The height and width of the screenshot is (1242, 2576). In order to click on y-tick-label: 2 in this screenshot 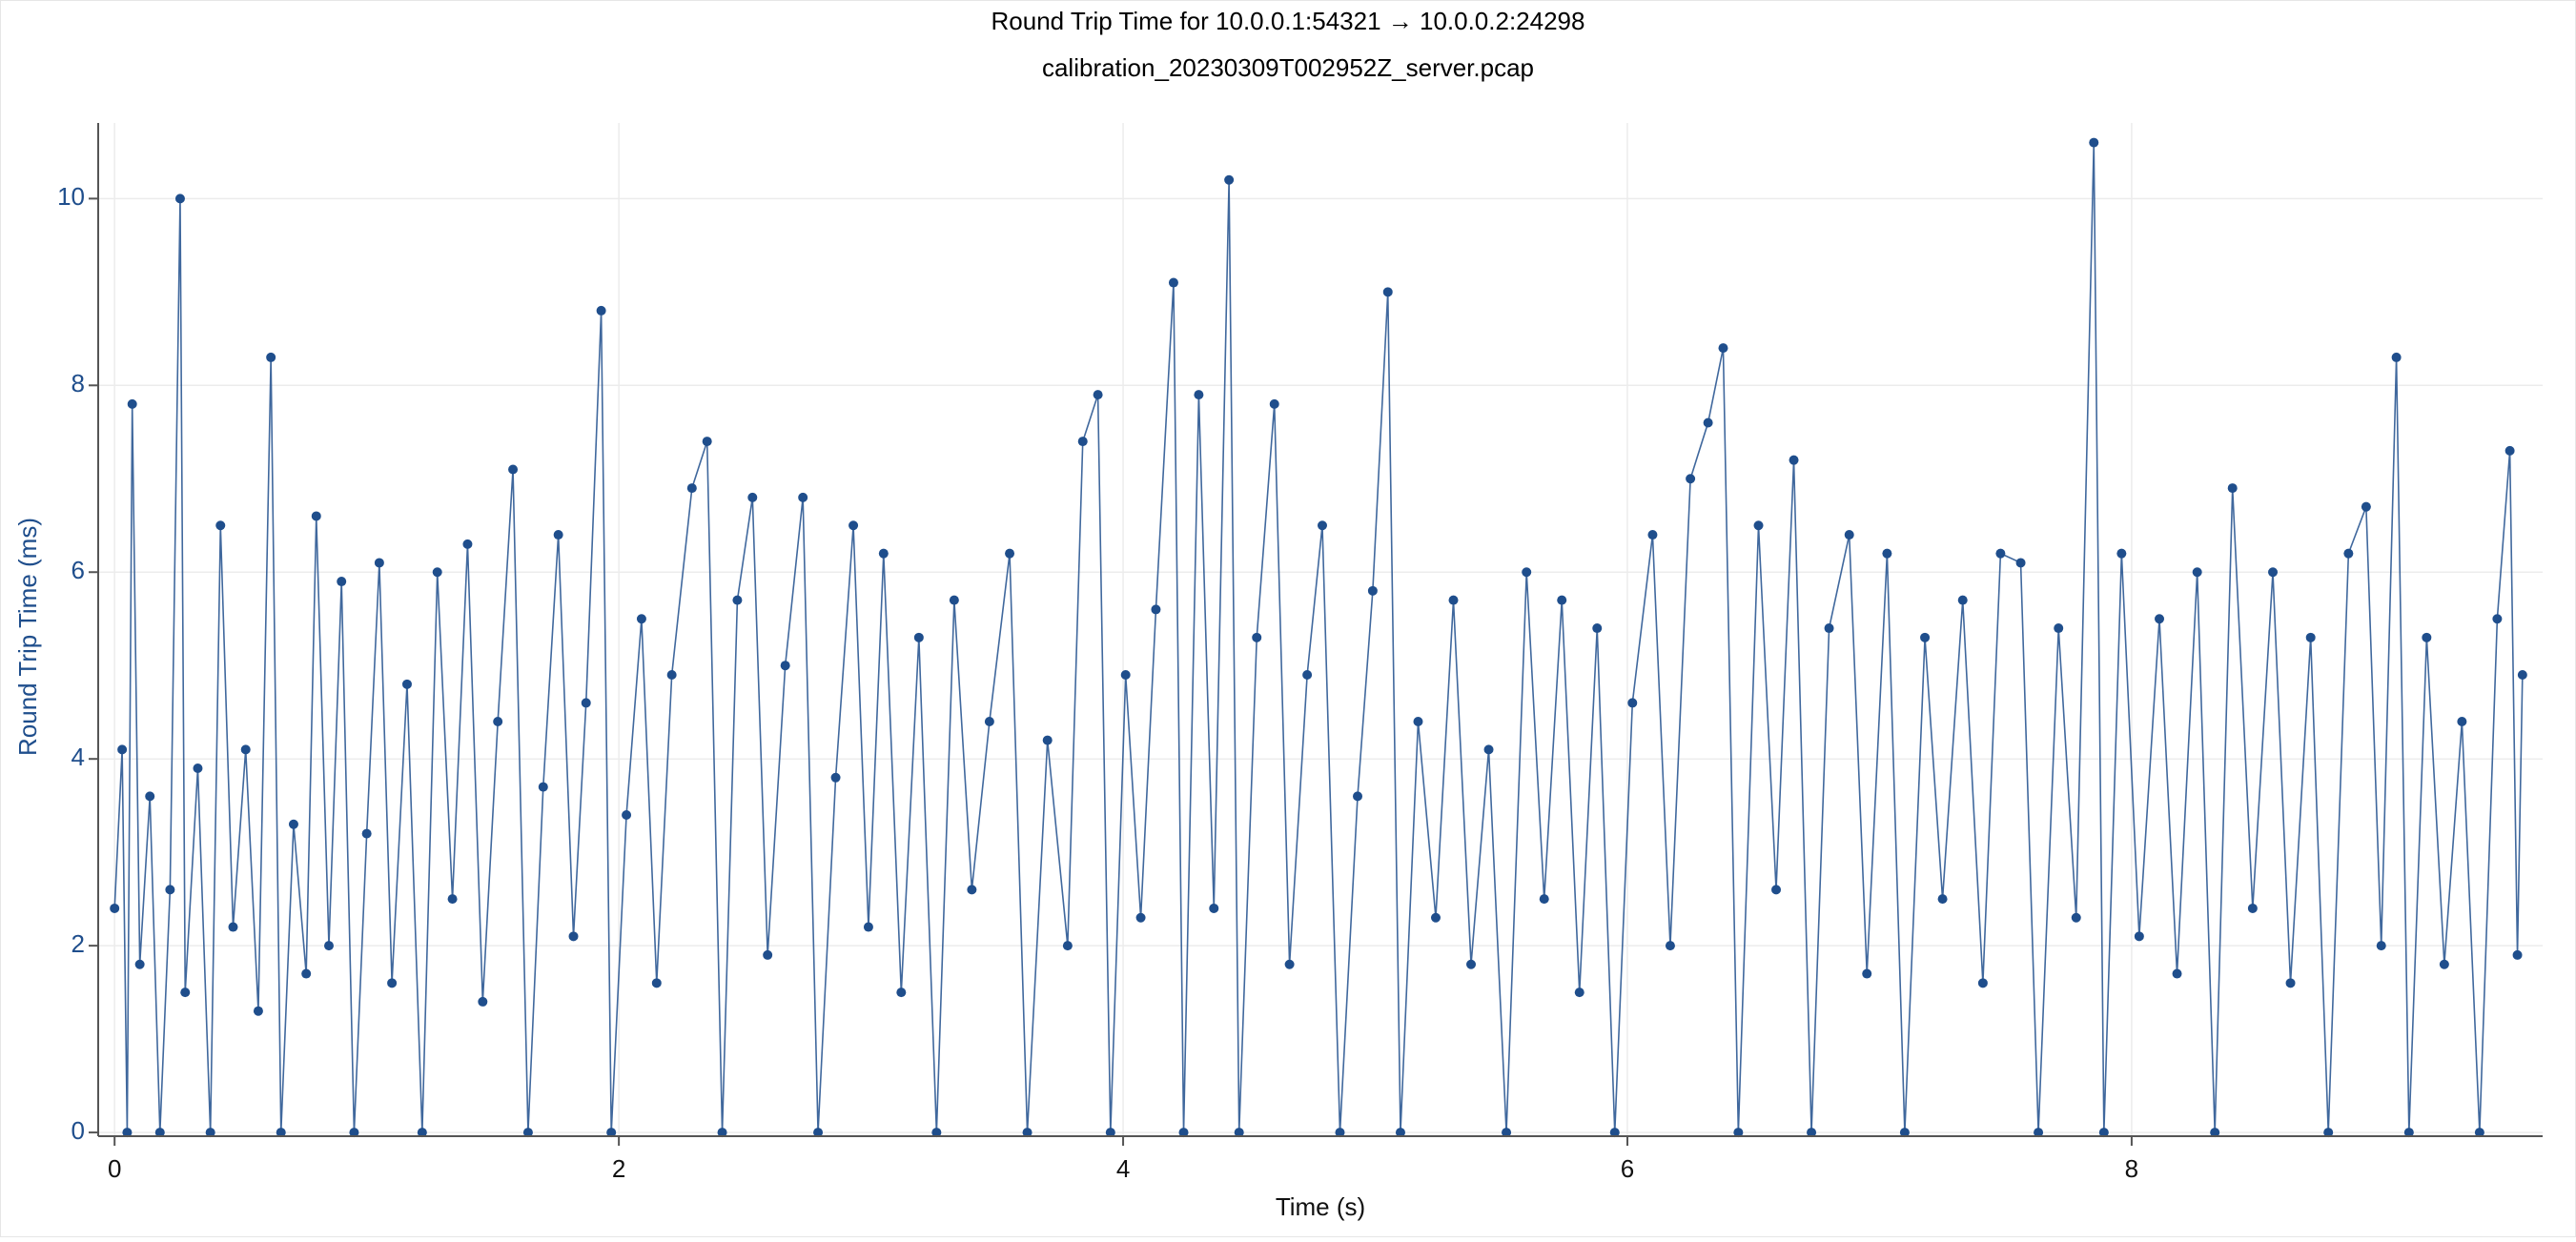, I will do `click(78, 943)`.